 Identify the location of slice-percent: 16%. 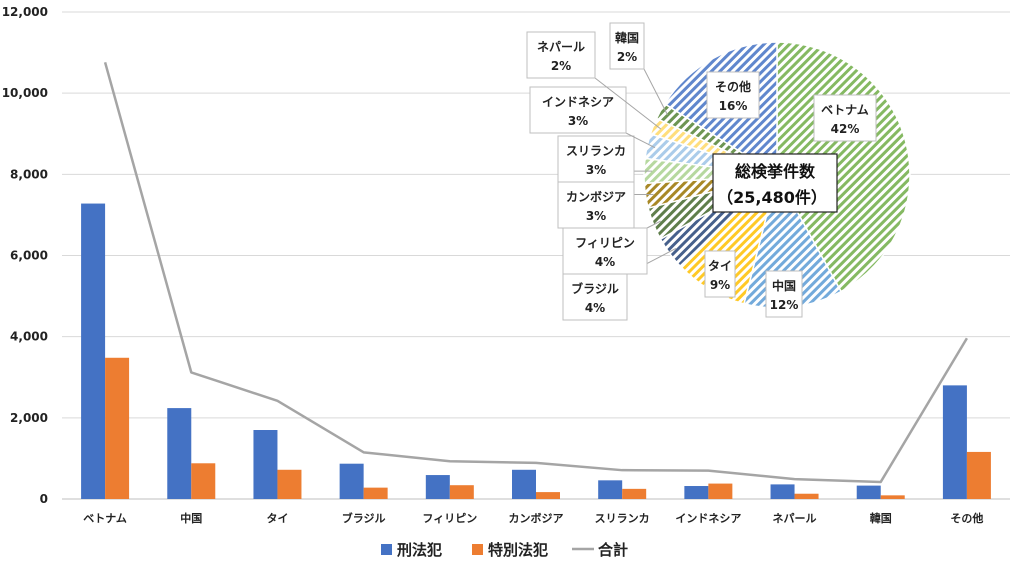
(733, 106).